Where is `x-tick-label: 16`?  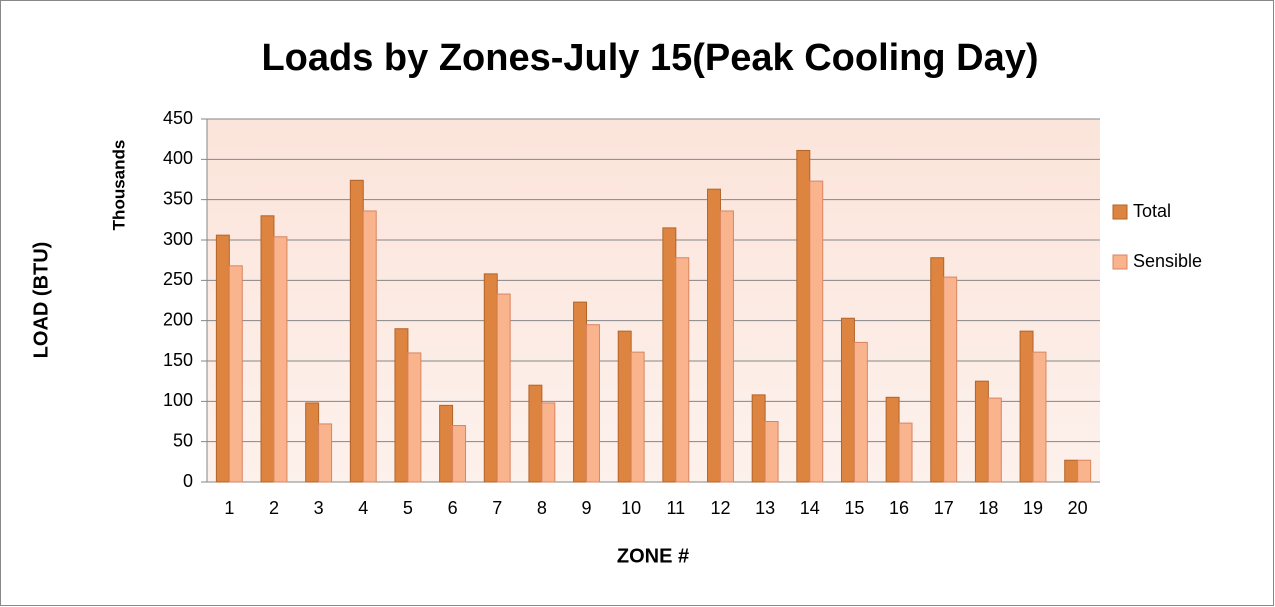
x-tick-label: 16 is located at coordinates (899, 508).